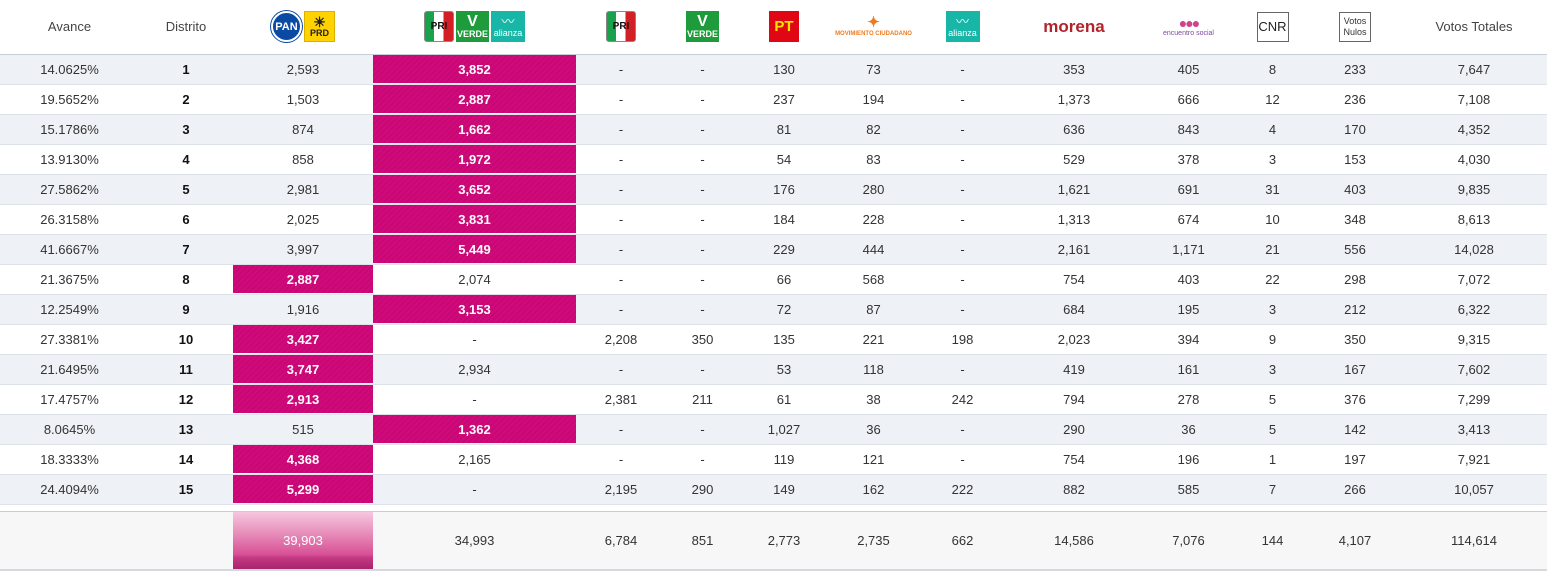  I want to click on total-cnr: 144, so click(1272, 540).